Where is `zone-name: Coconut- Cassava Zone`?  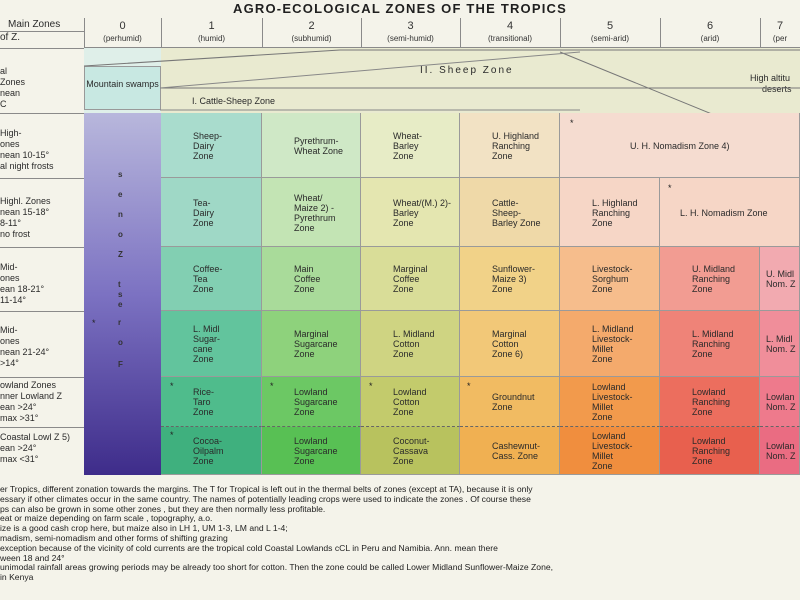 zone-name: Coconut- Cassava Zone is located at coordinates (411, 451).